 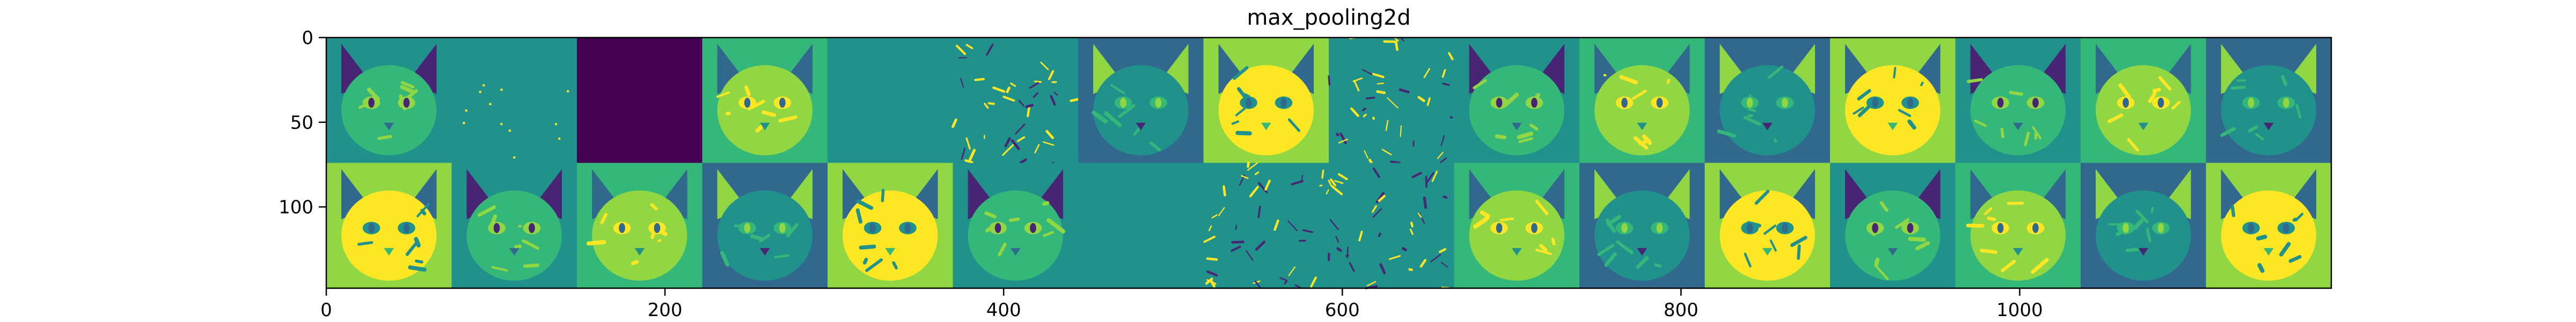 I want to click on x-tick-label: 400, so click(x=1003, y=310).